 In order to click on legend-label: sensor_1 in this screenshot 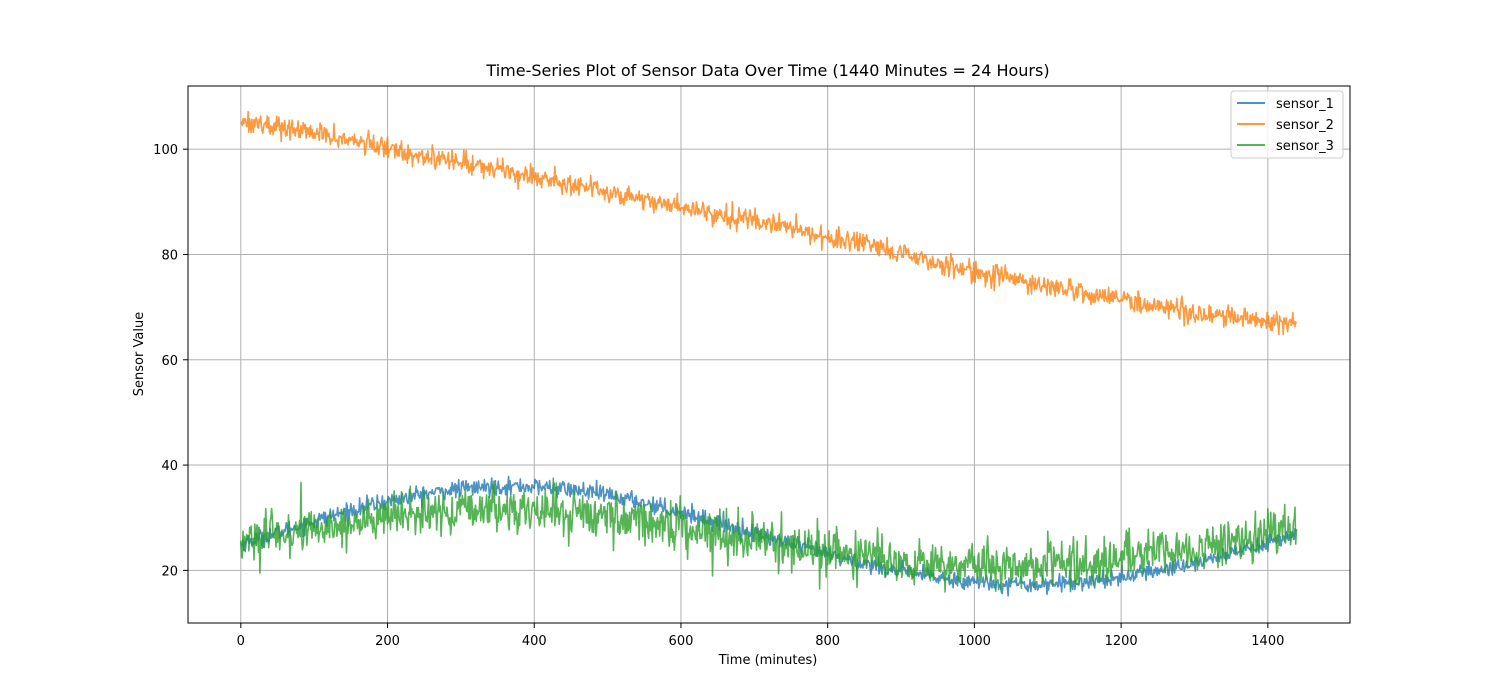, I will do `click(1305, 104)`.